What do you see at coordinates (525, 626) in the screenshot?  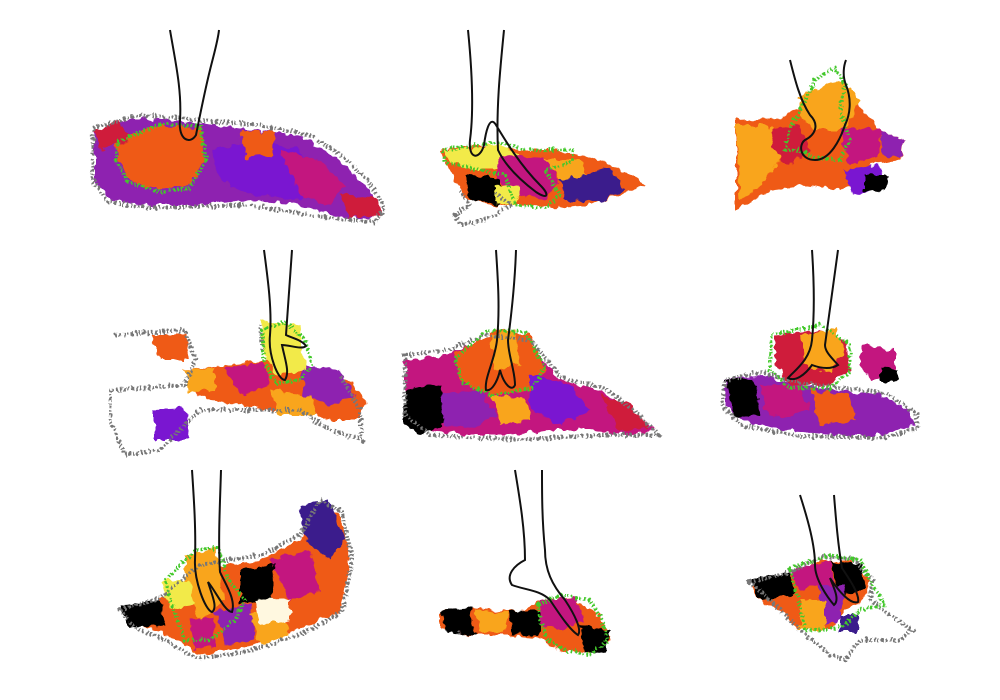 I see `pressure-map-r3c2` at bounding box center [525, 626].